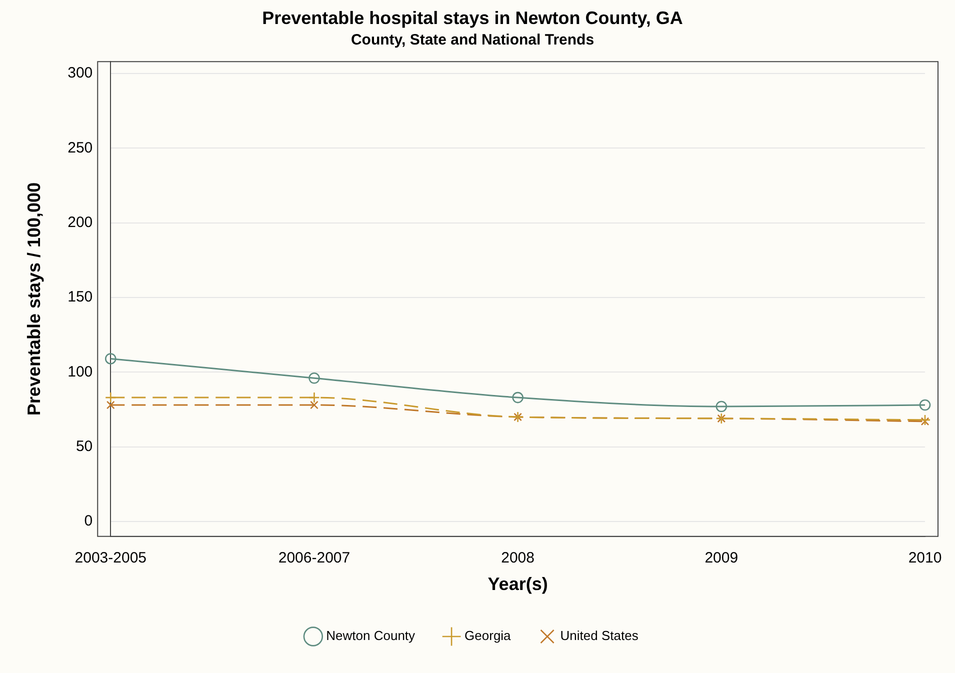 The height and width of the screenshot is (673, 955). I want to click on x-tick-label: 2009, so click(721, 558).